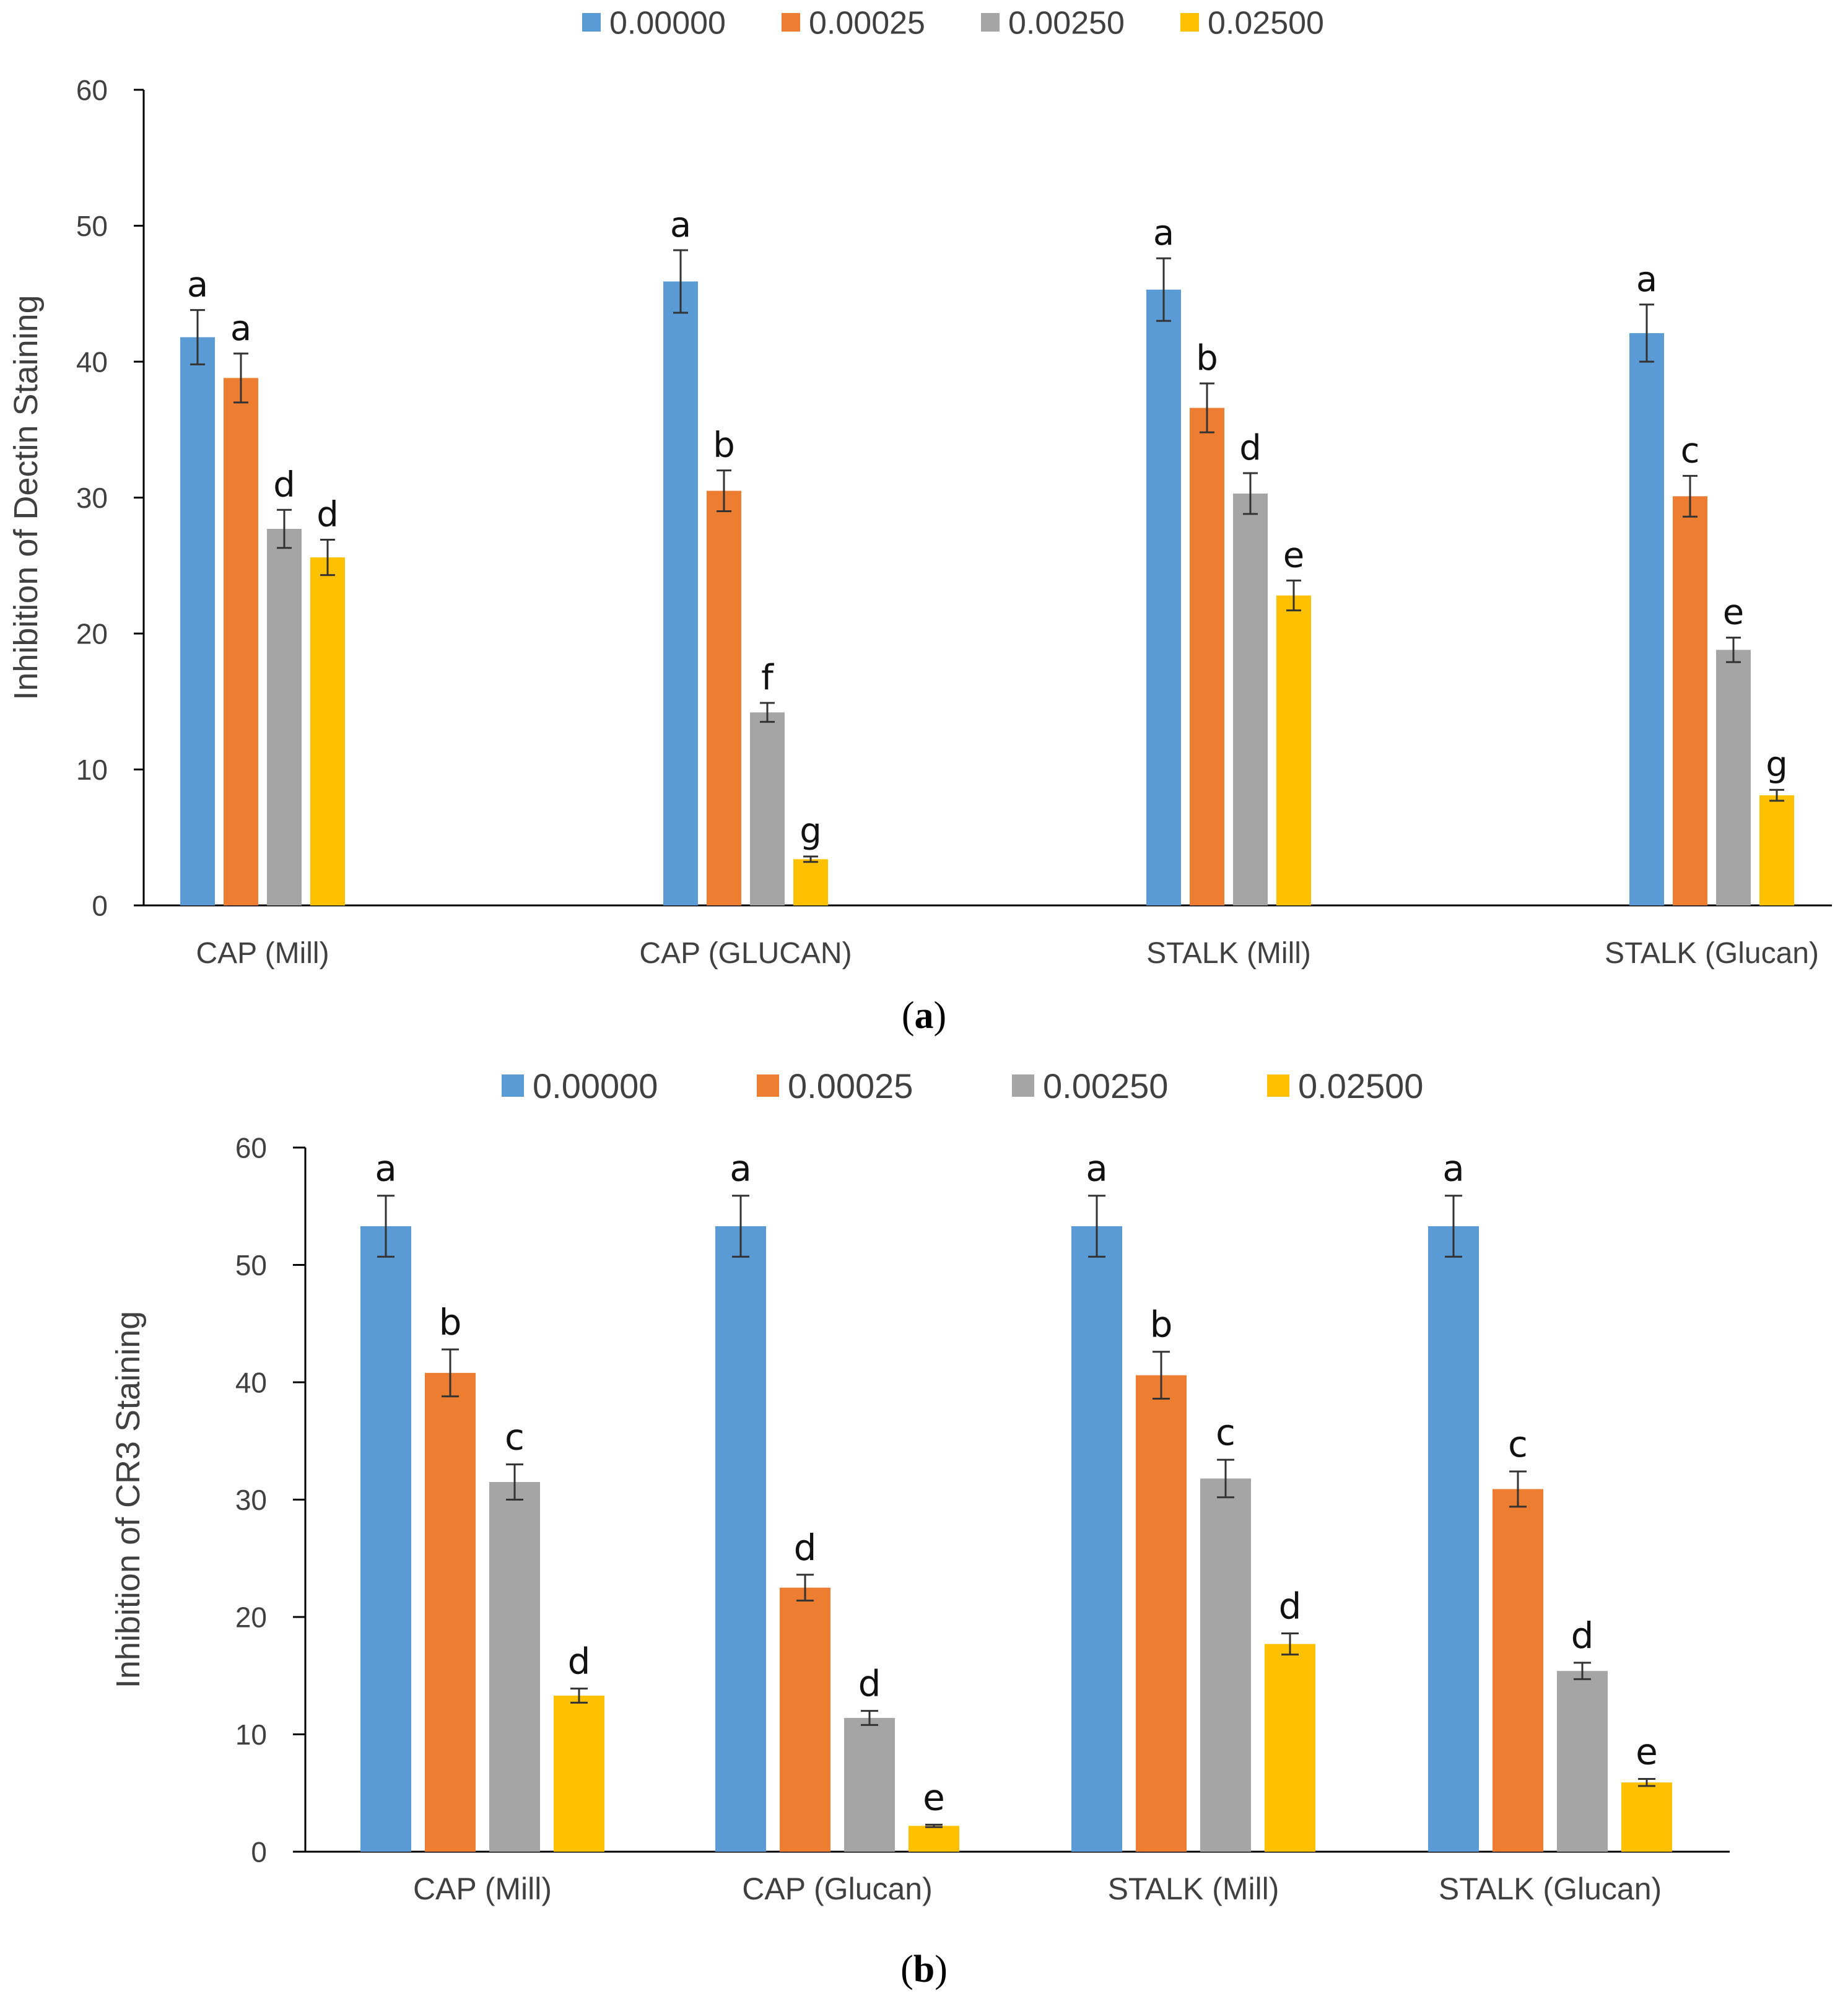  Describe the element at coordinates (924, 1016) in the screenshot. I see `panel-label: (a)` at that location.